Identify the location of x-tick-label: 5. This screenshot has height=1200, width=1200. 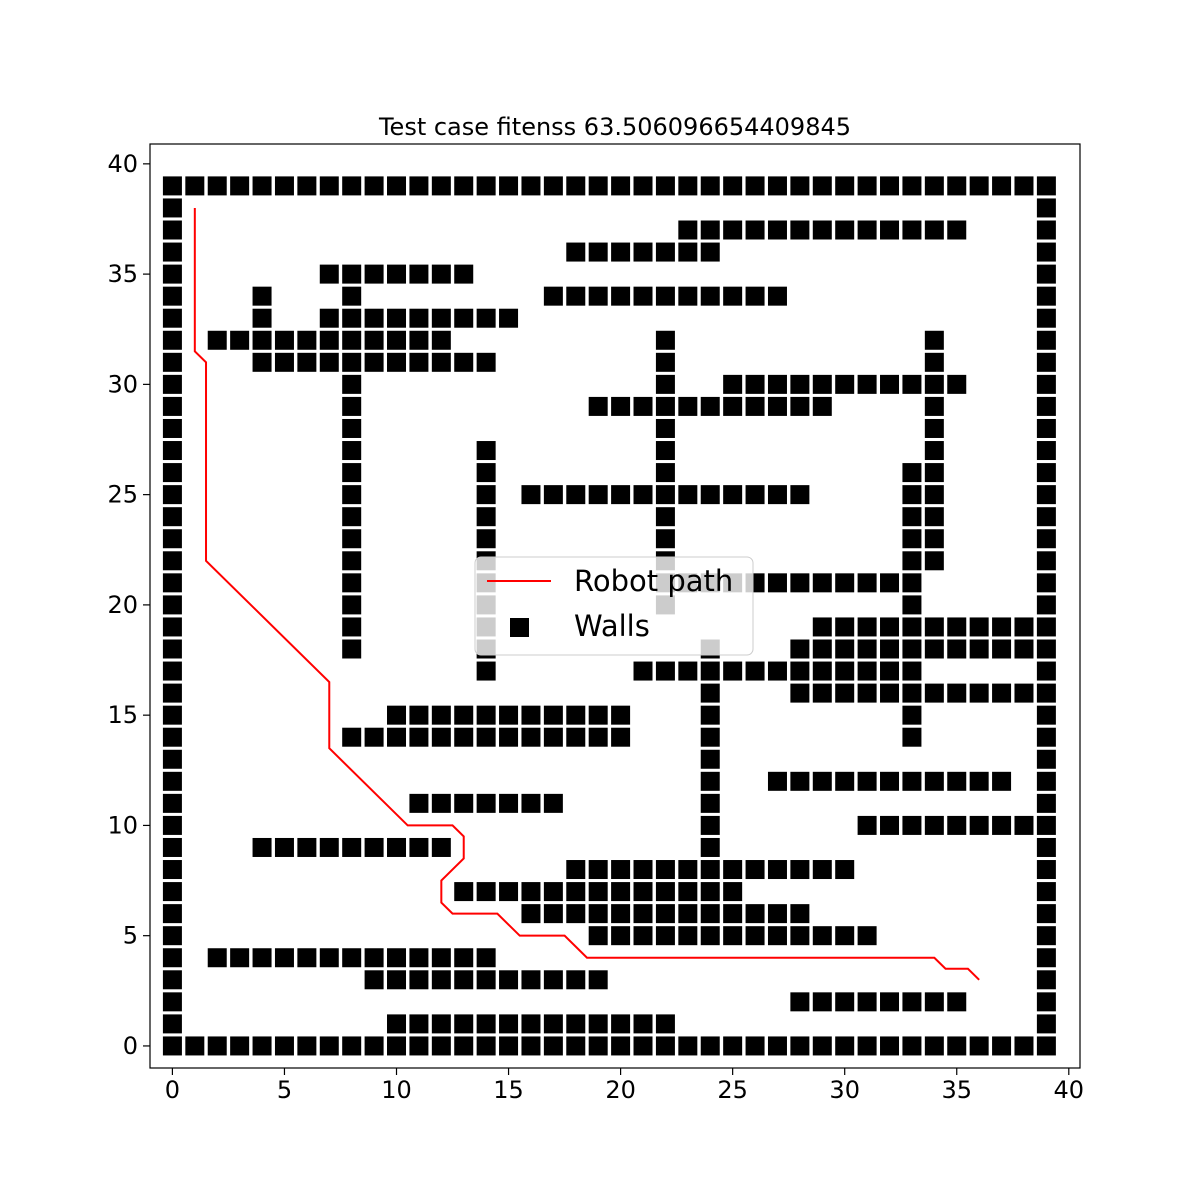
(284, 1090).